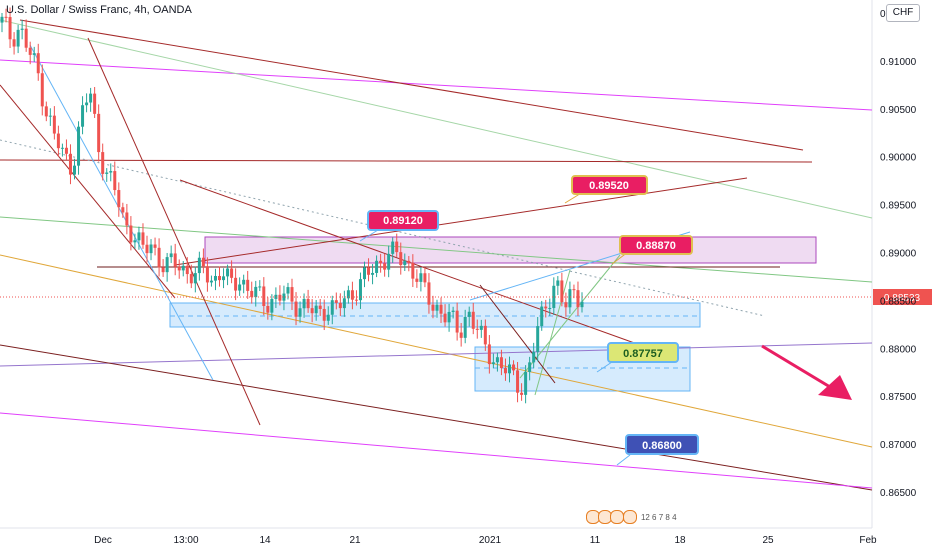 The width and height of the screenshot is (932, 555). What do you see at coordinates (662, 446) in the screenshot?
I see `svg-text: 0.86800` at bounding box center [662, 446].